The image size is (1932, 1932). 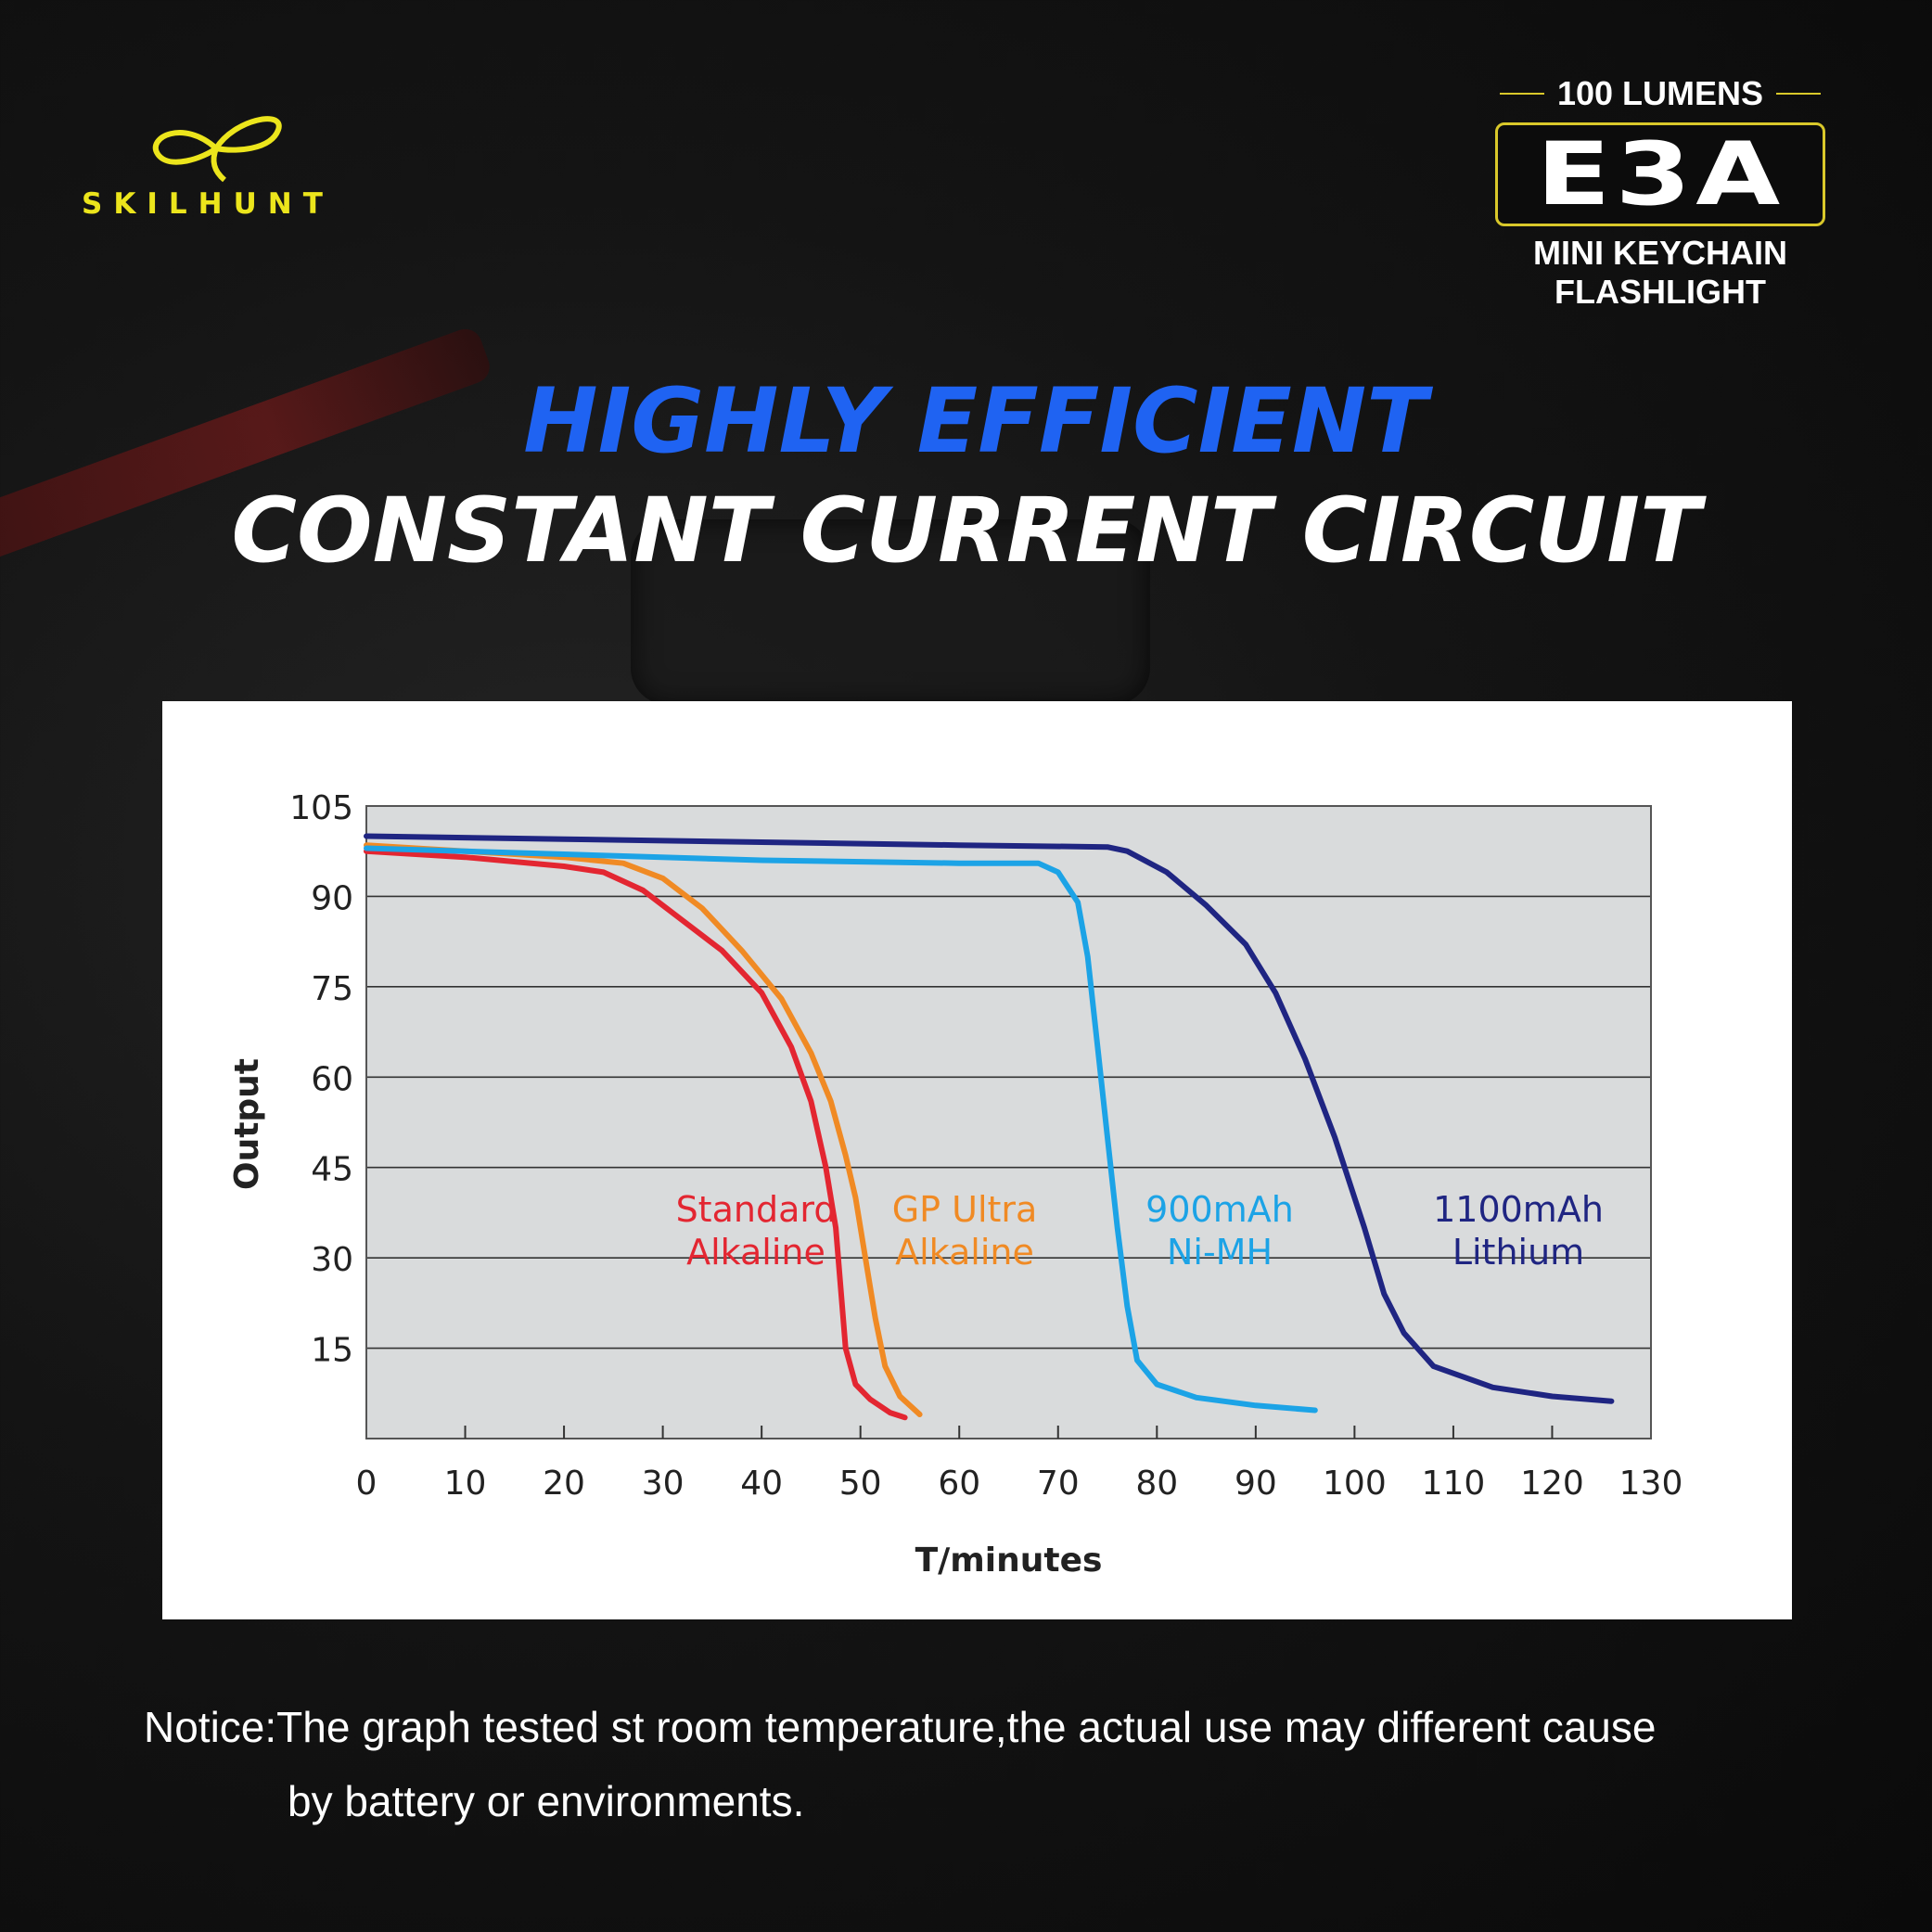 What do you see at coordinates (1009, 1561) in the screenshot?
I see `x-axis-label: T/minutes` at bounding box center [1009, 1561].